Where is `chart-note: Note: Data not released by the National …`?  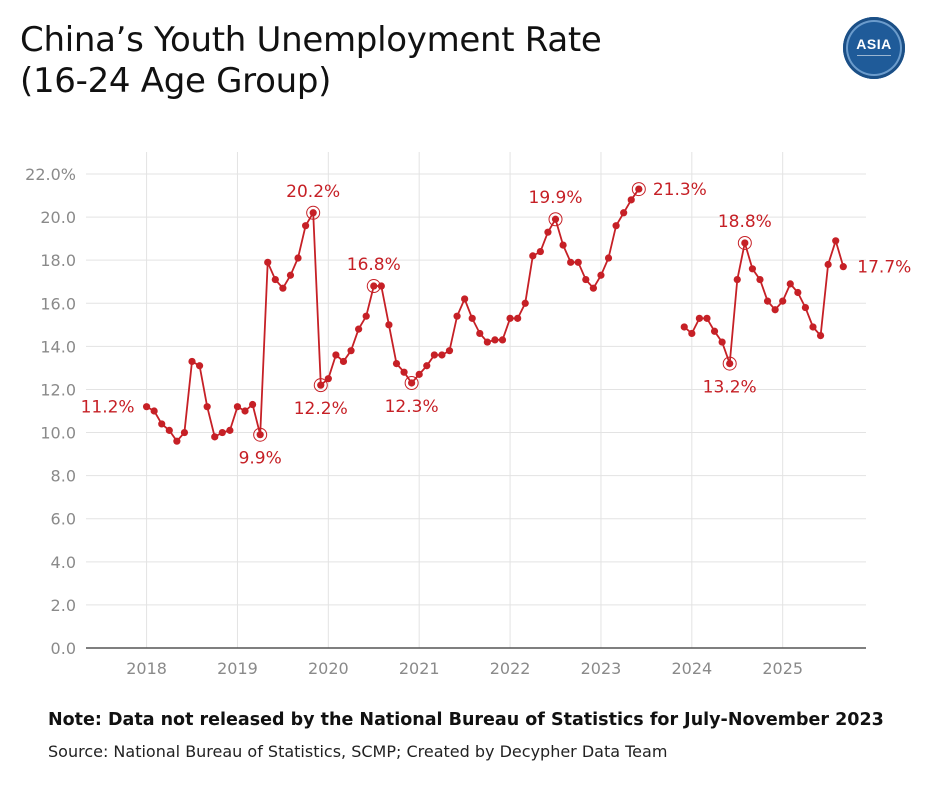 chart-note: Note: Data not released by the National … is located at coordinates (466, 720).